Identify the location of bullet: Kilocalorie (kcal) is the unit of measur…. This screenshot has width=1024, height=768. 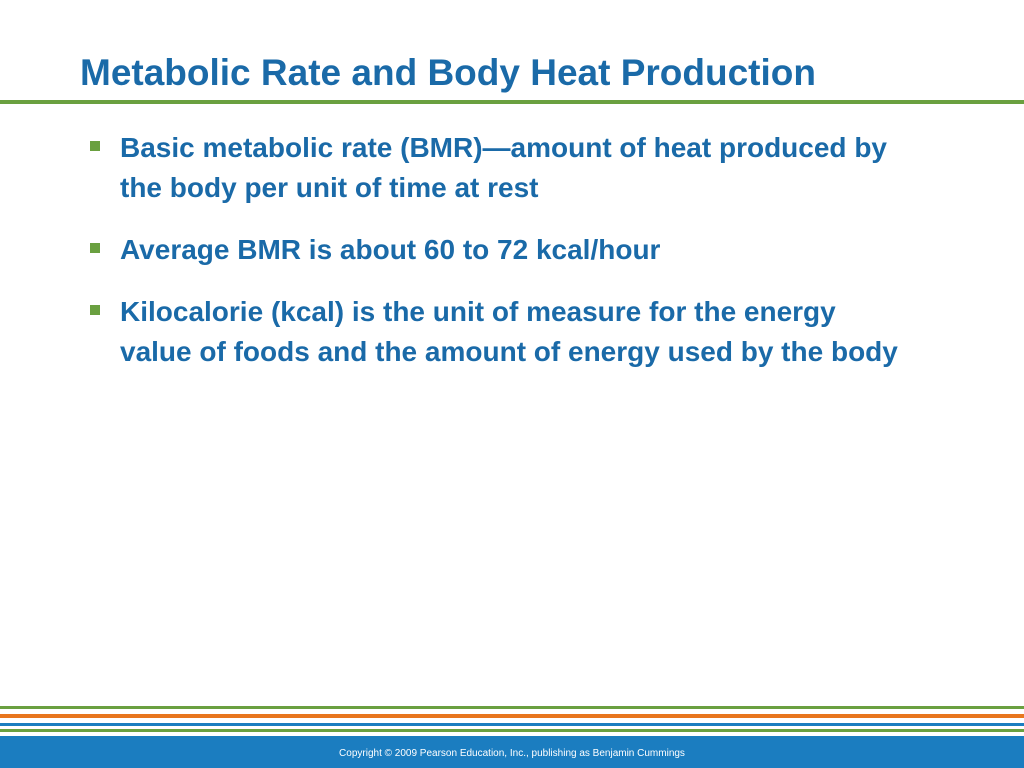
(498, 332).